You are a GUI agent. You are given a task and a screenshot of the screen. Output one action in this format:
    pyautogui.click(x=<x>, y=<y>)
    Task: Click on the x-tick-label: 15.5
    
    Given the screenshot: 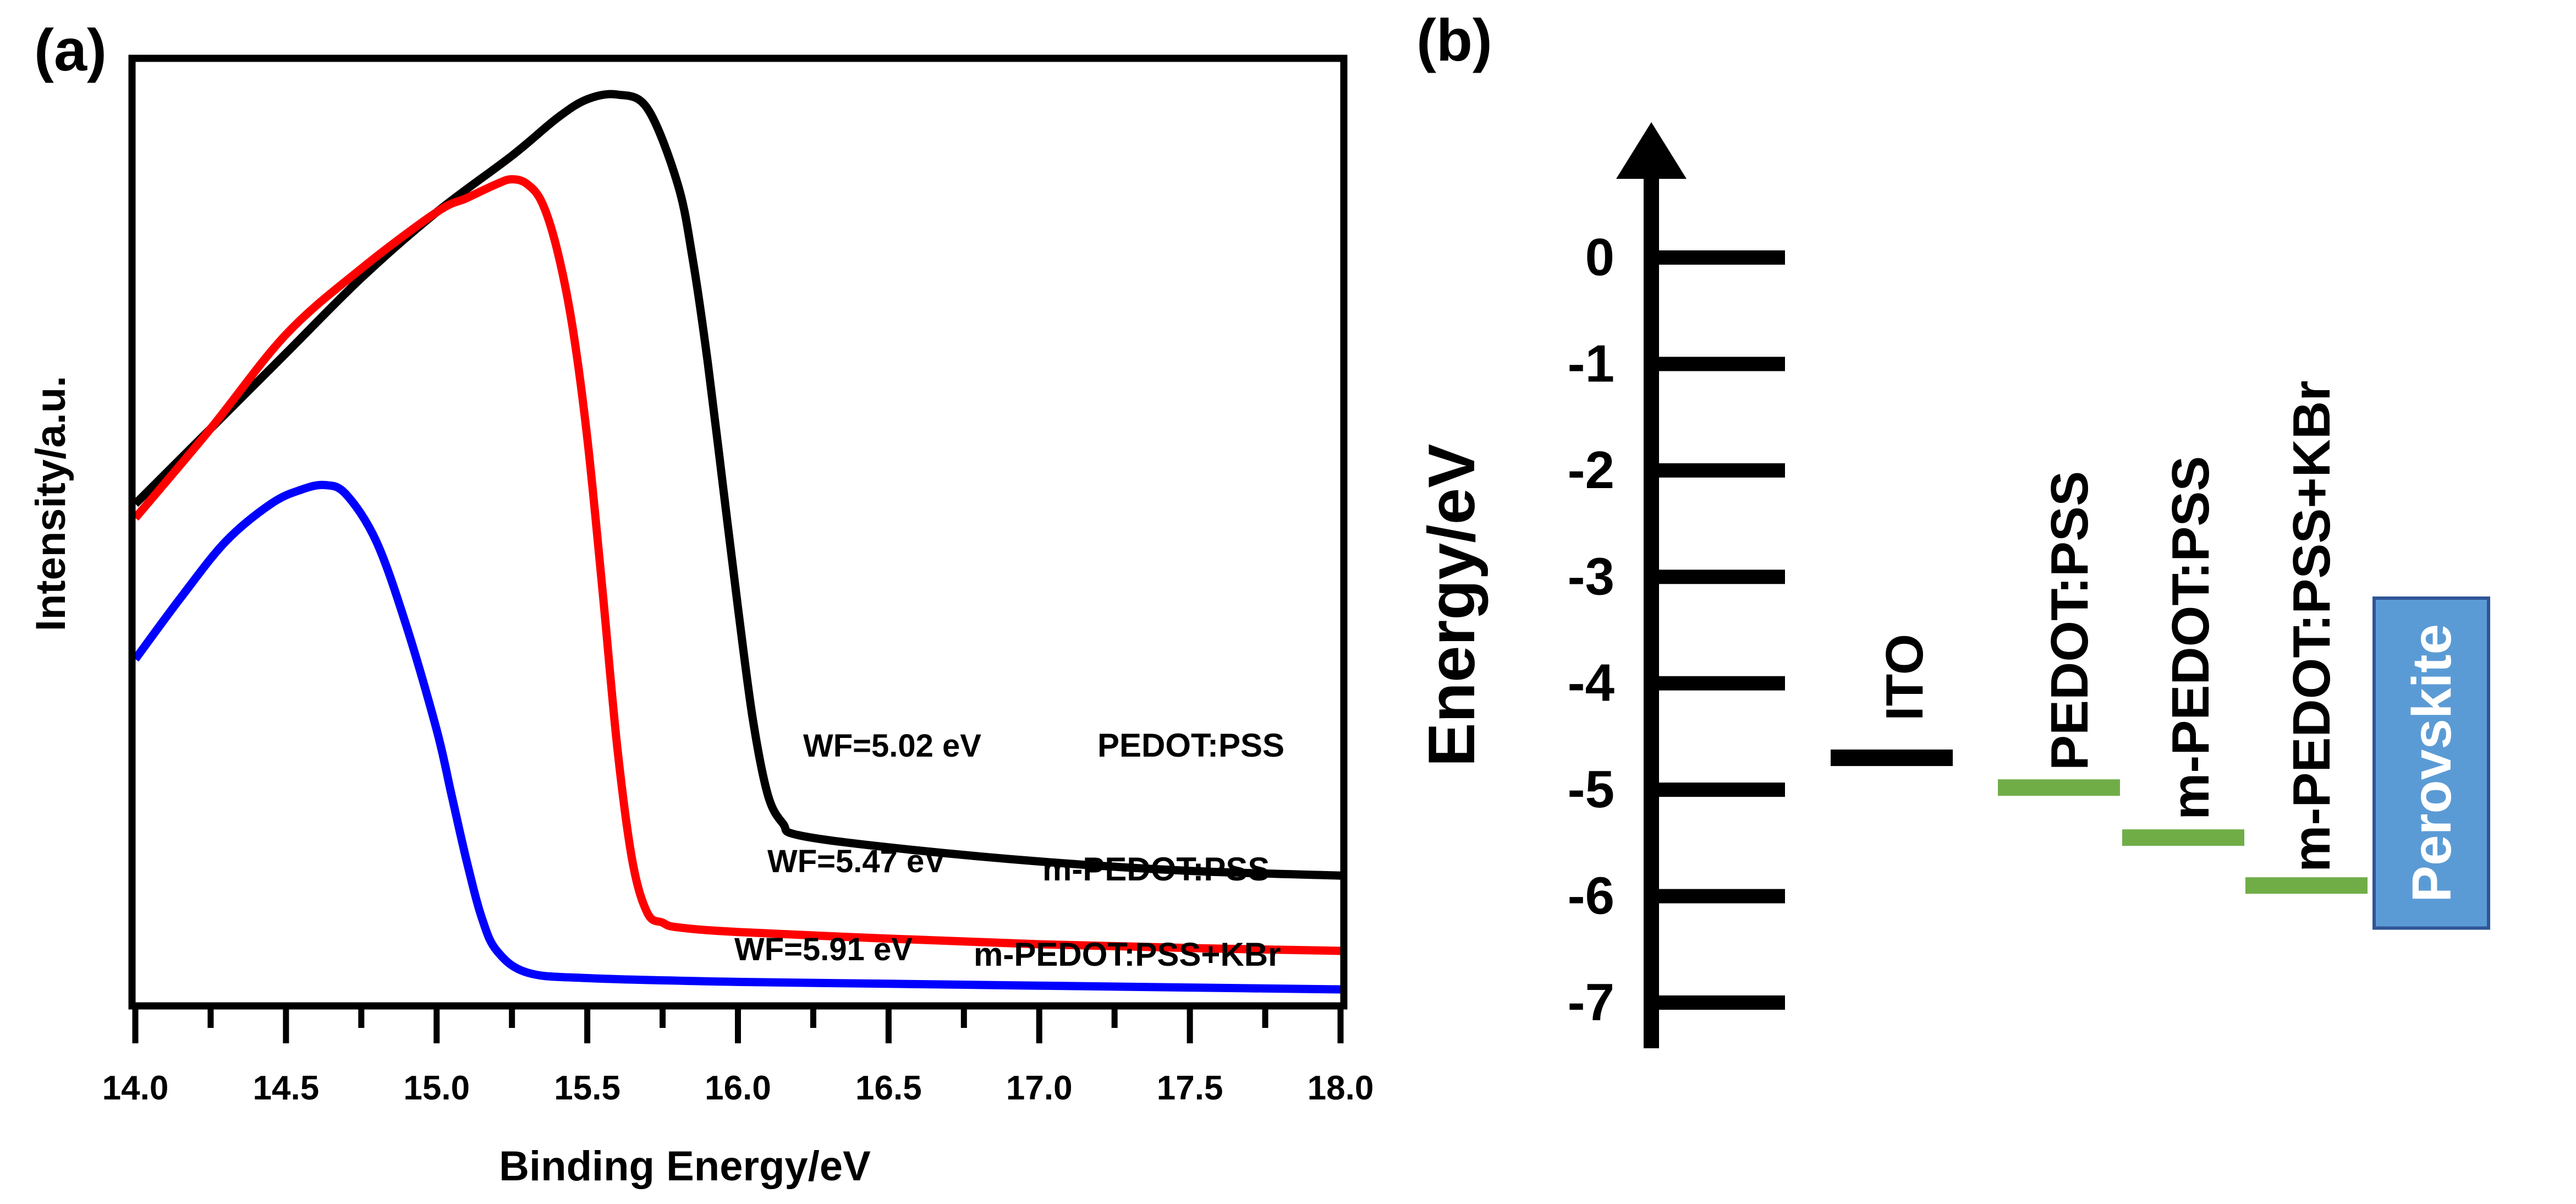 What is the action you would take?
    pyautogui.click(x=587, y=1088)
    